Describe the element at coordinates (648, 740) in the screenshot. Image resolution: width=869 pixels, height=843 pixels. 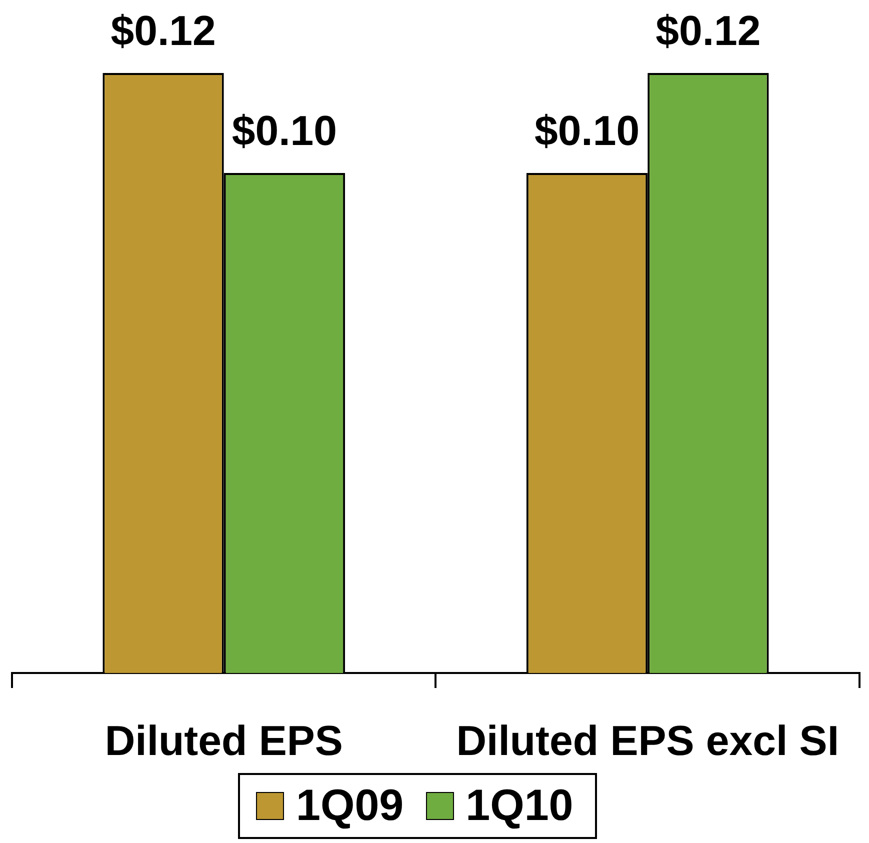
I see `x-tick-label: Diluted EPS excl SI` at that location.